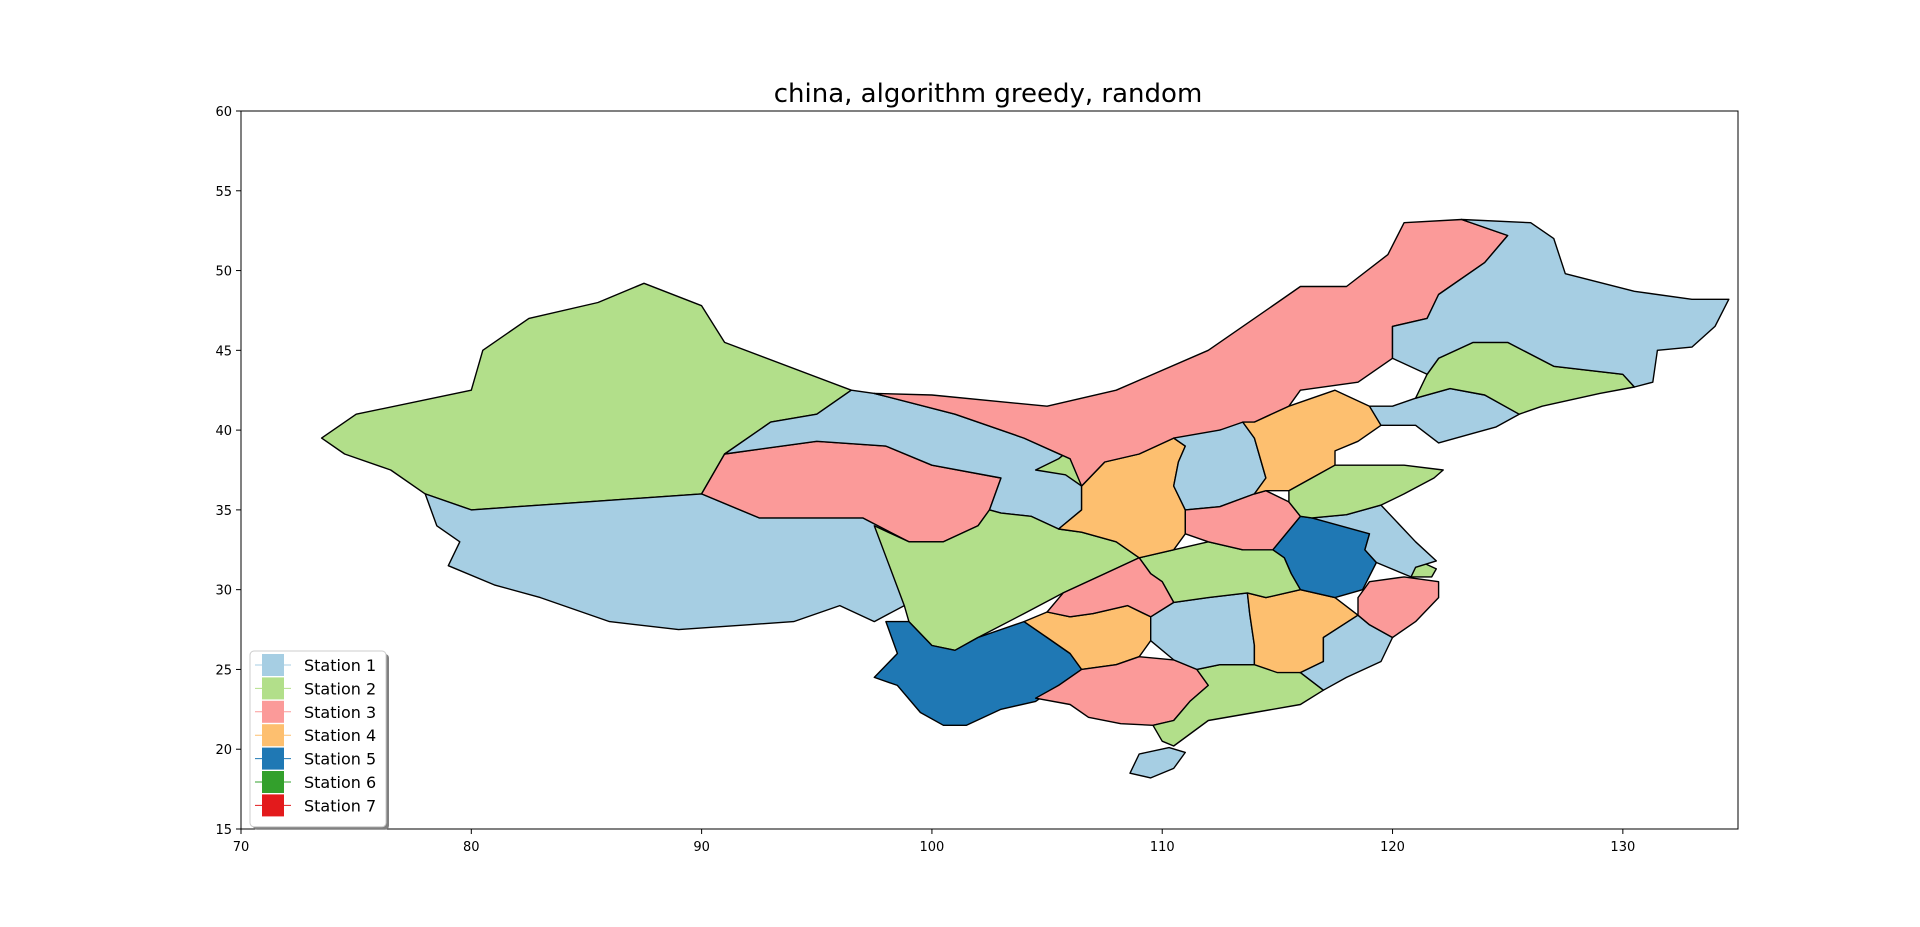 The image size is (1920, 927). I want to click on chart-title: china, algorithm greedy, random, so click(988, 94).